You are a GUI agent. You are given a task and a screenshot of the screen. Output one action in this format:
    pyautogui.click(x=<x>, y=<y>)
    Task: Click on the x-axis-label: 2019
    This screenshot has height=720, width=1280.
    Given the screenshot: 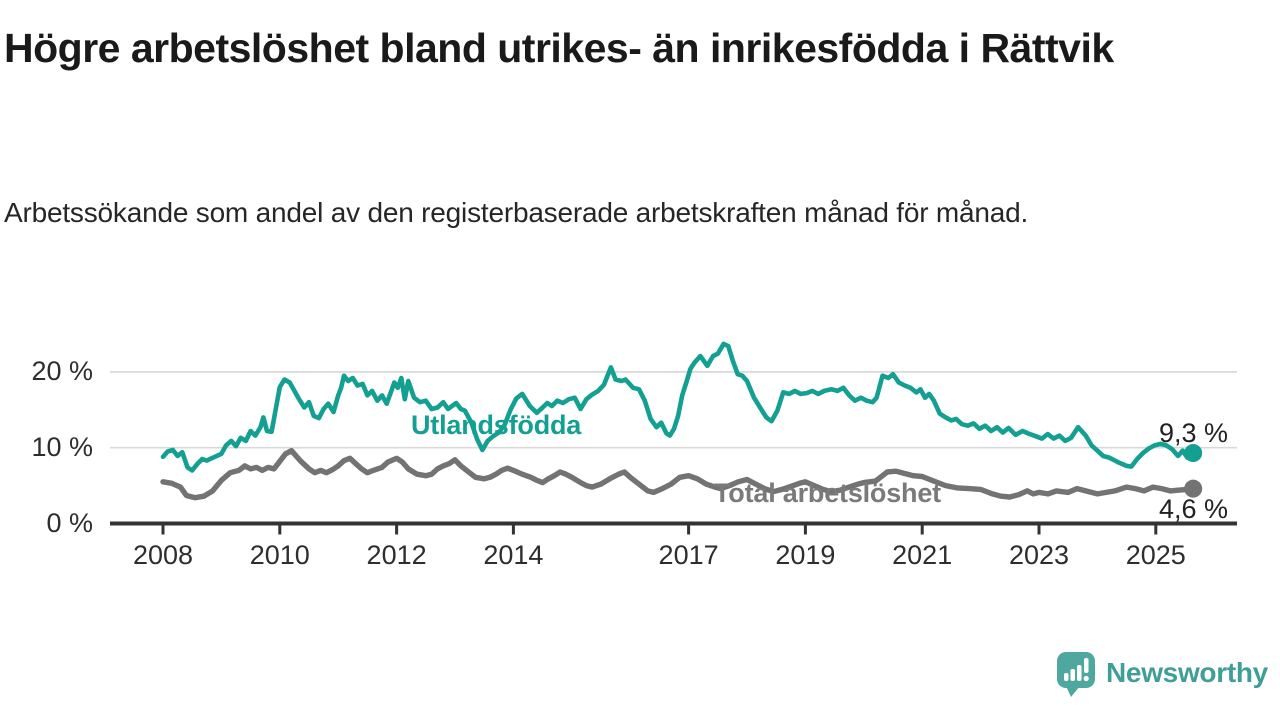 What is the action you would take?
    pyautogui.click(x=805, y=555)
    